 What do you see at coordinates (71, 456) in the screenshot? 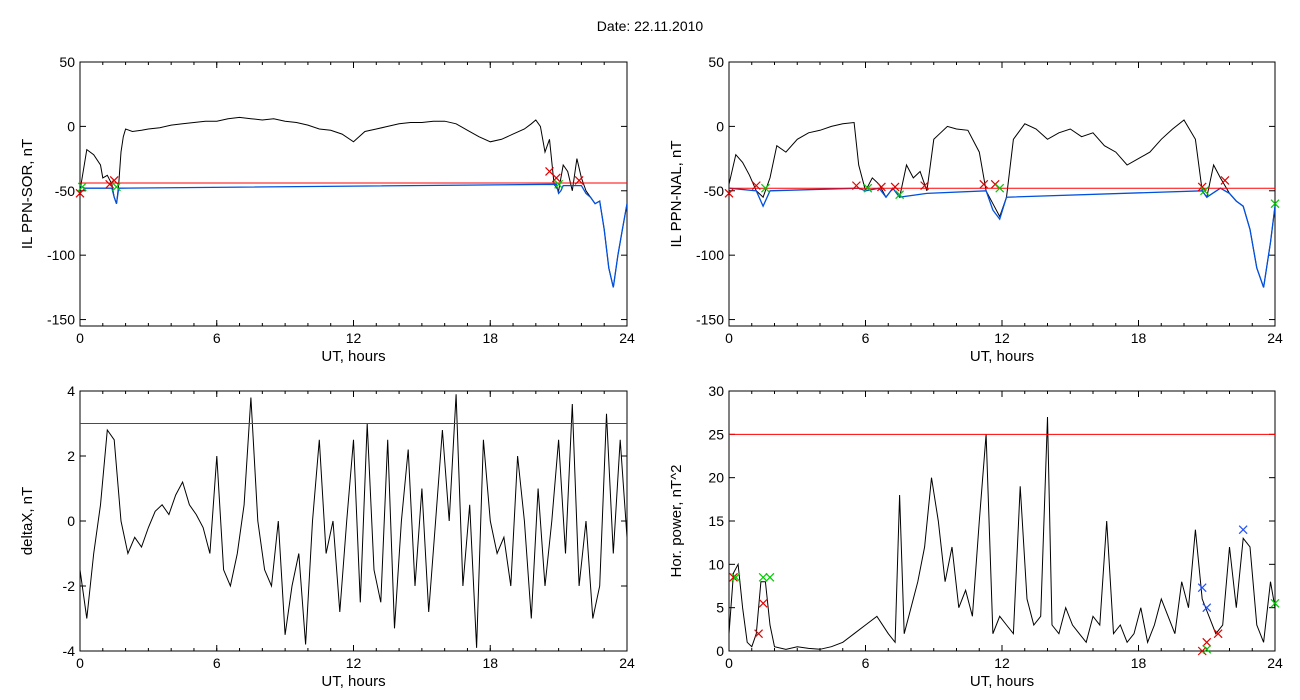
I see `y-tick-label: 2` at bounding box center [71, 456].